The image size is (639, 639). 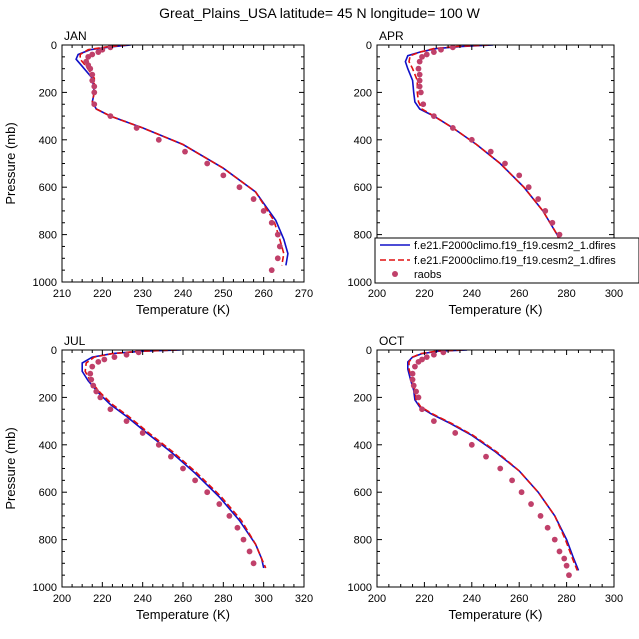 I want to click on y-tick-label: 400, so click(x=48, y=141).